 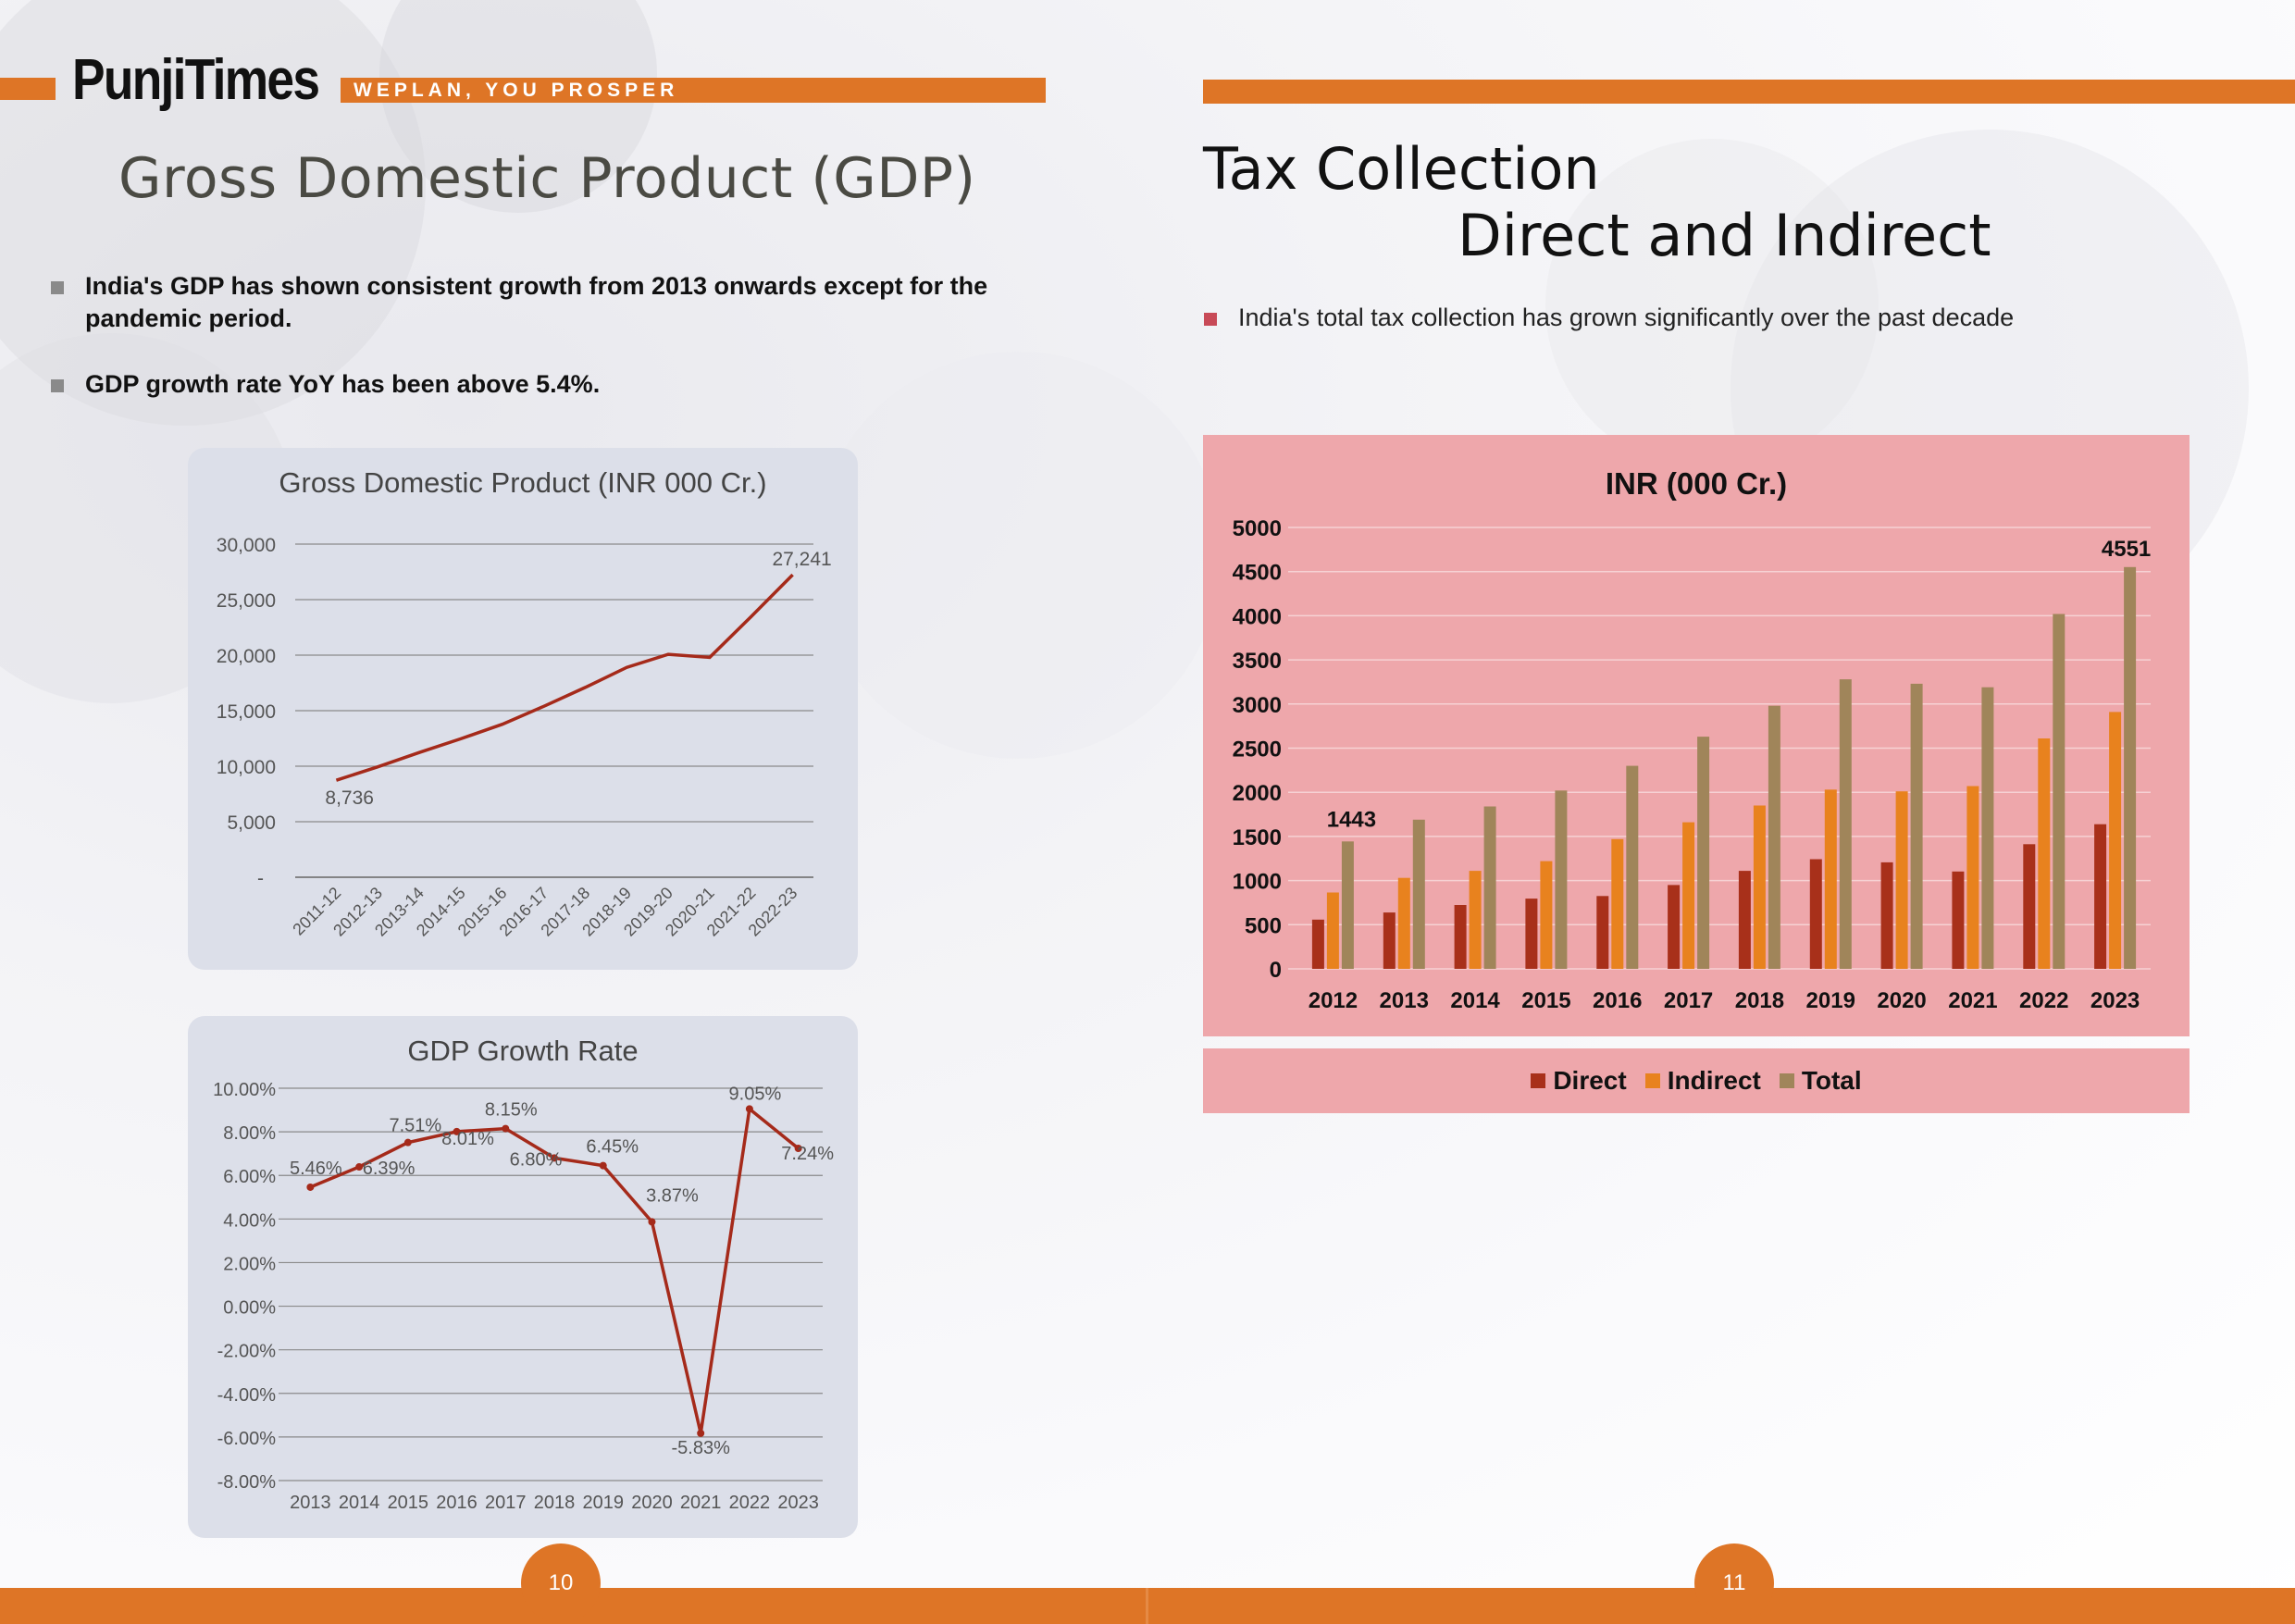 I want to click on growth-y-tick: 4.00%, so click(x=249, y=1220).